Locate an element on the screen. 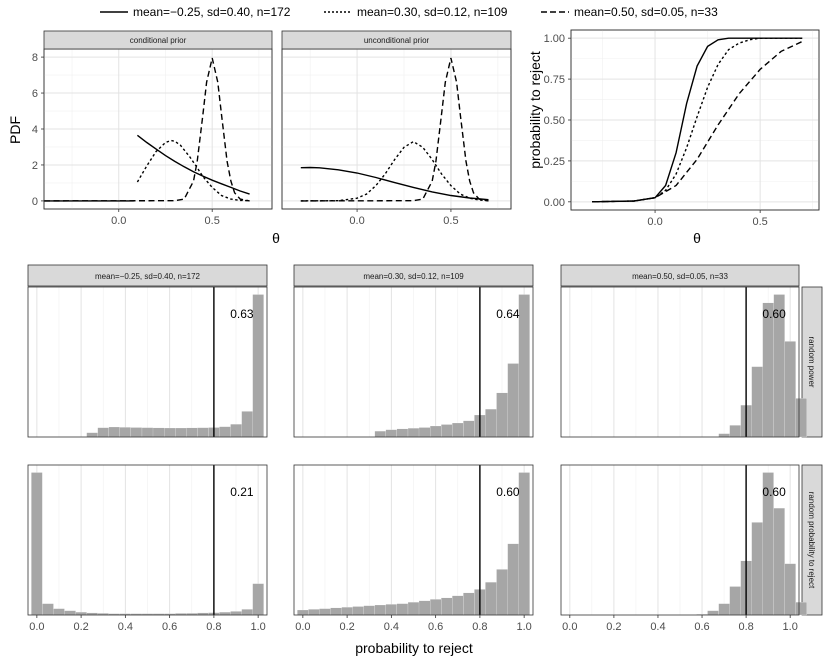 The width and height of the screenshot is (830, 664). x-tick-label: 0.4 is located at coordinates (391, 627).